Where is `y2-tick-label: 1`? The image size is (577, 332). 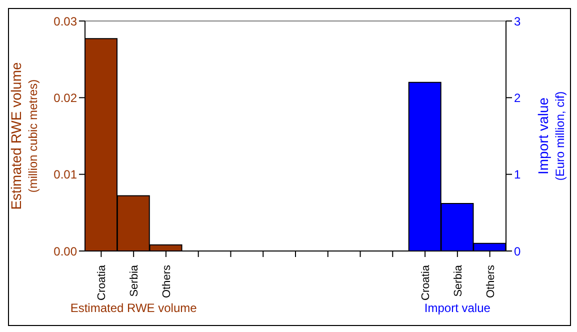
y2-tick-label: 1 is located at coordinates (517, 175).